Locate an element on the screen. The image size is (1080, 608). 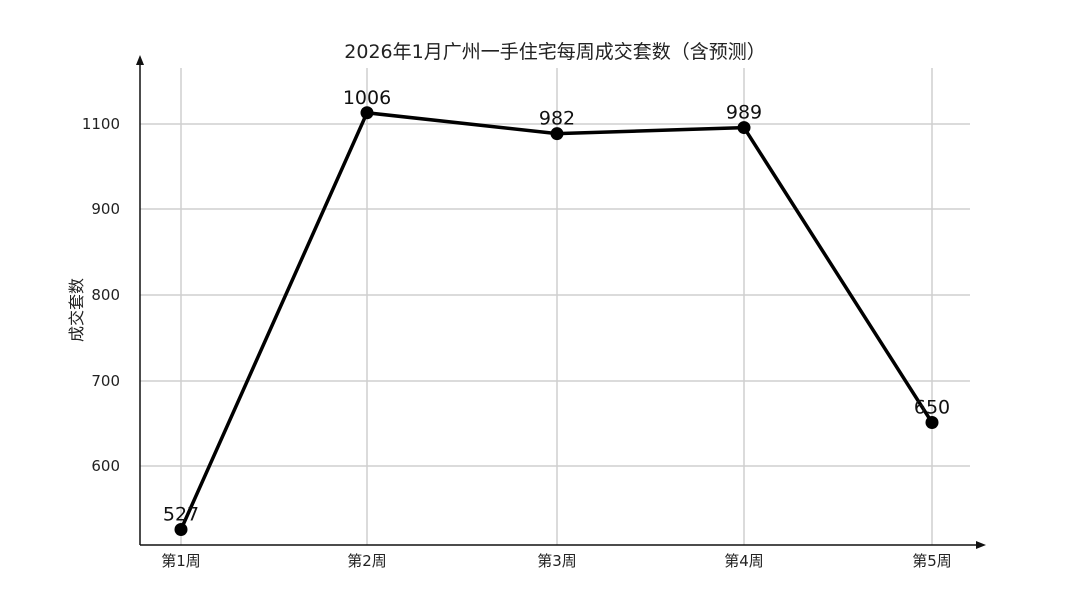
y-tick-label: 800 is located at coordinates (105, 295).